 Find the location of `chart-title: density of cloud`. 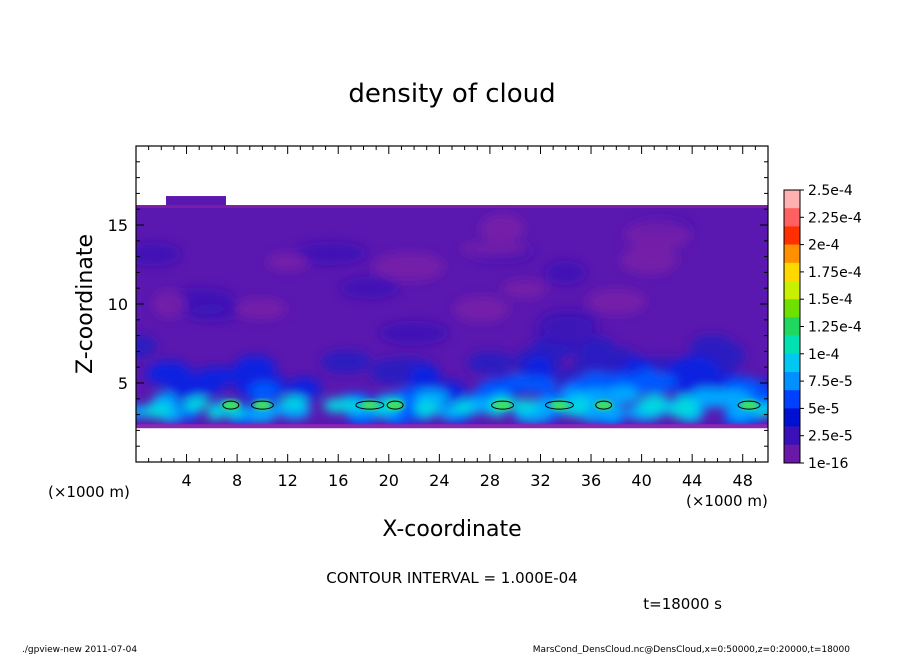

chart-title: density of cloud is located at coordinates (451, 94).